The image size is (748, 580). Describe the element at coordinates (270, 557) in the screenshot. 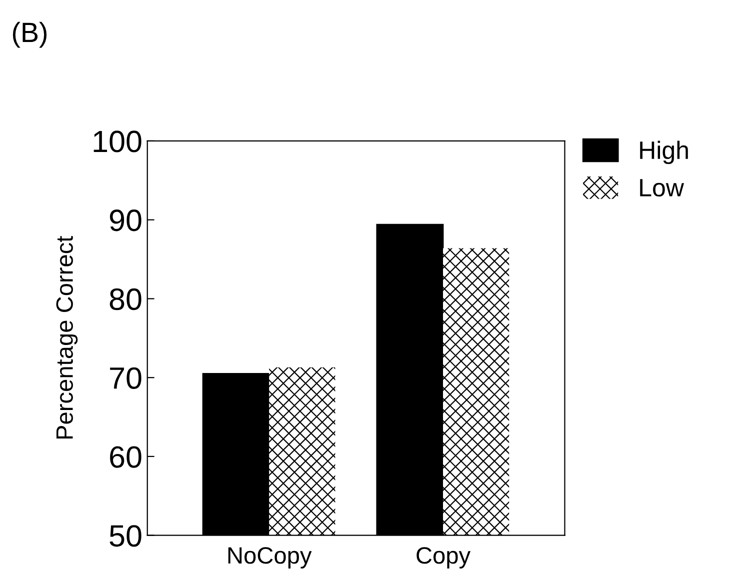

I see `x-tick-label: NoCopy` at that location.